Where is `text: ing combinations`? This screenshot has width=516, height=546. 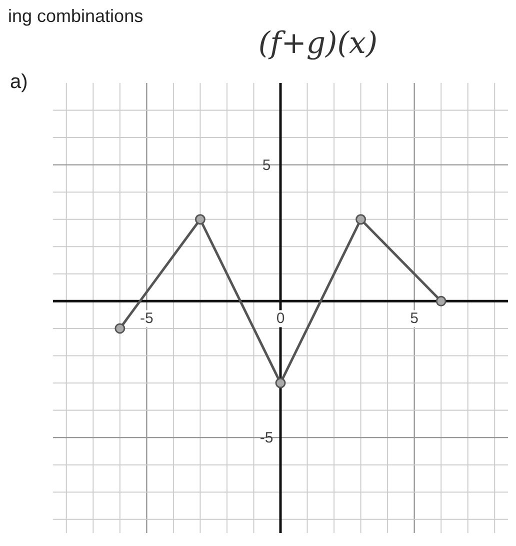 text: ing combinations is located at coordinates (76, 16).